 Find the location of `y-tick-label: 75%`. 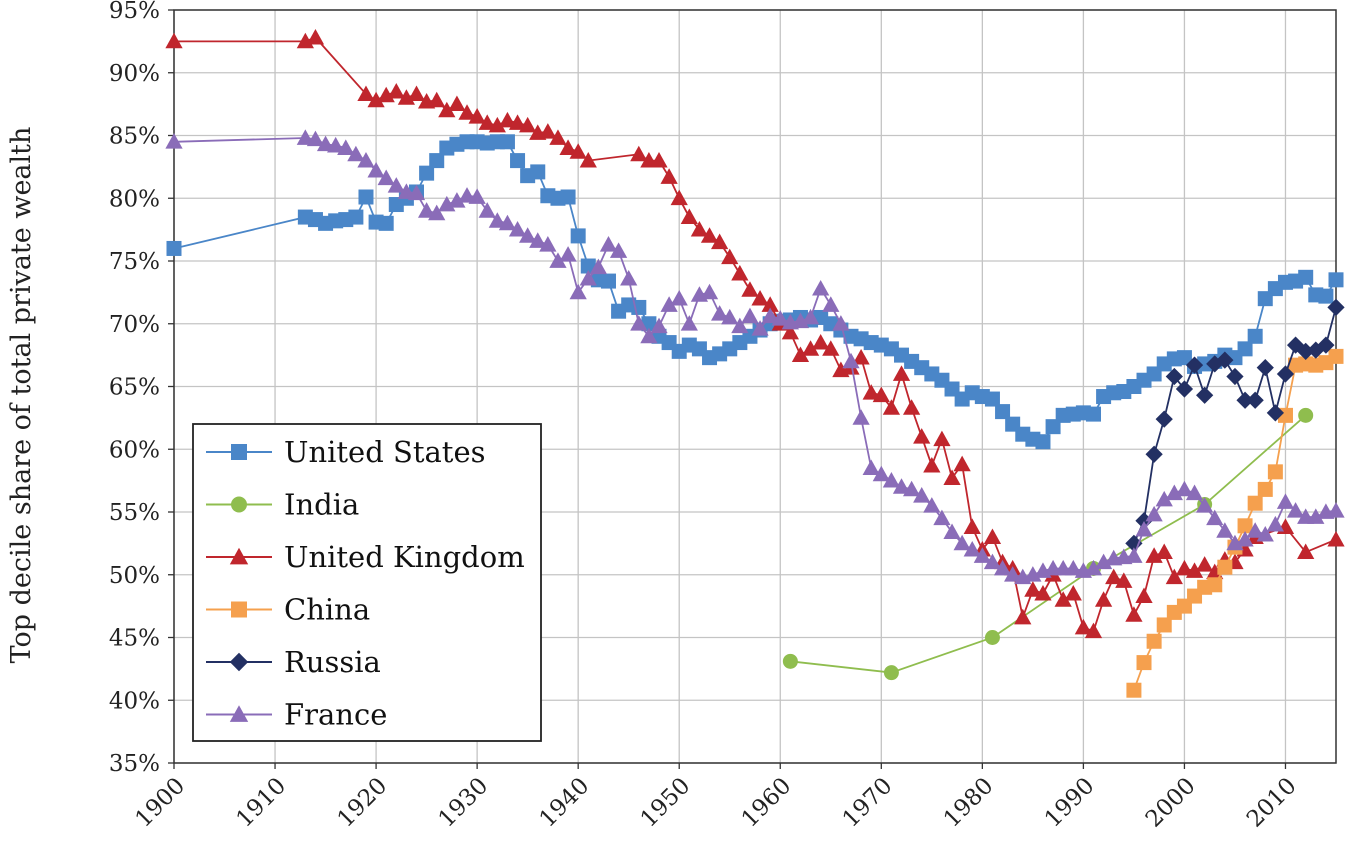

y-tick-label: 75% is located at coordinates (134, 262).